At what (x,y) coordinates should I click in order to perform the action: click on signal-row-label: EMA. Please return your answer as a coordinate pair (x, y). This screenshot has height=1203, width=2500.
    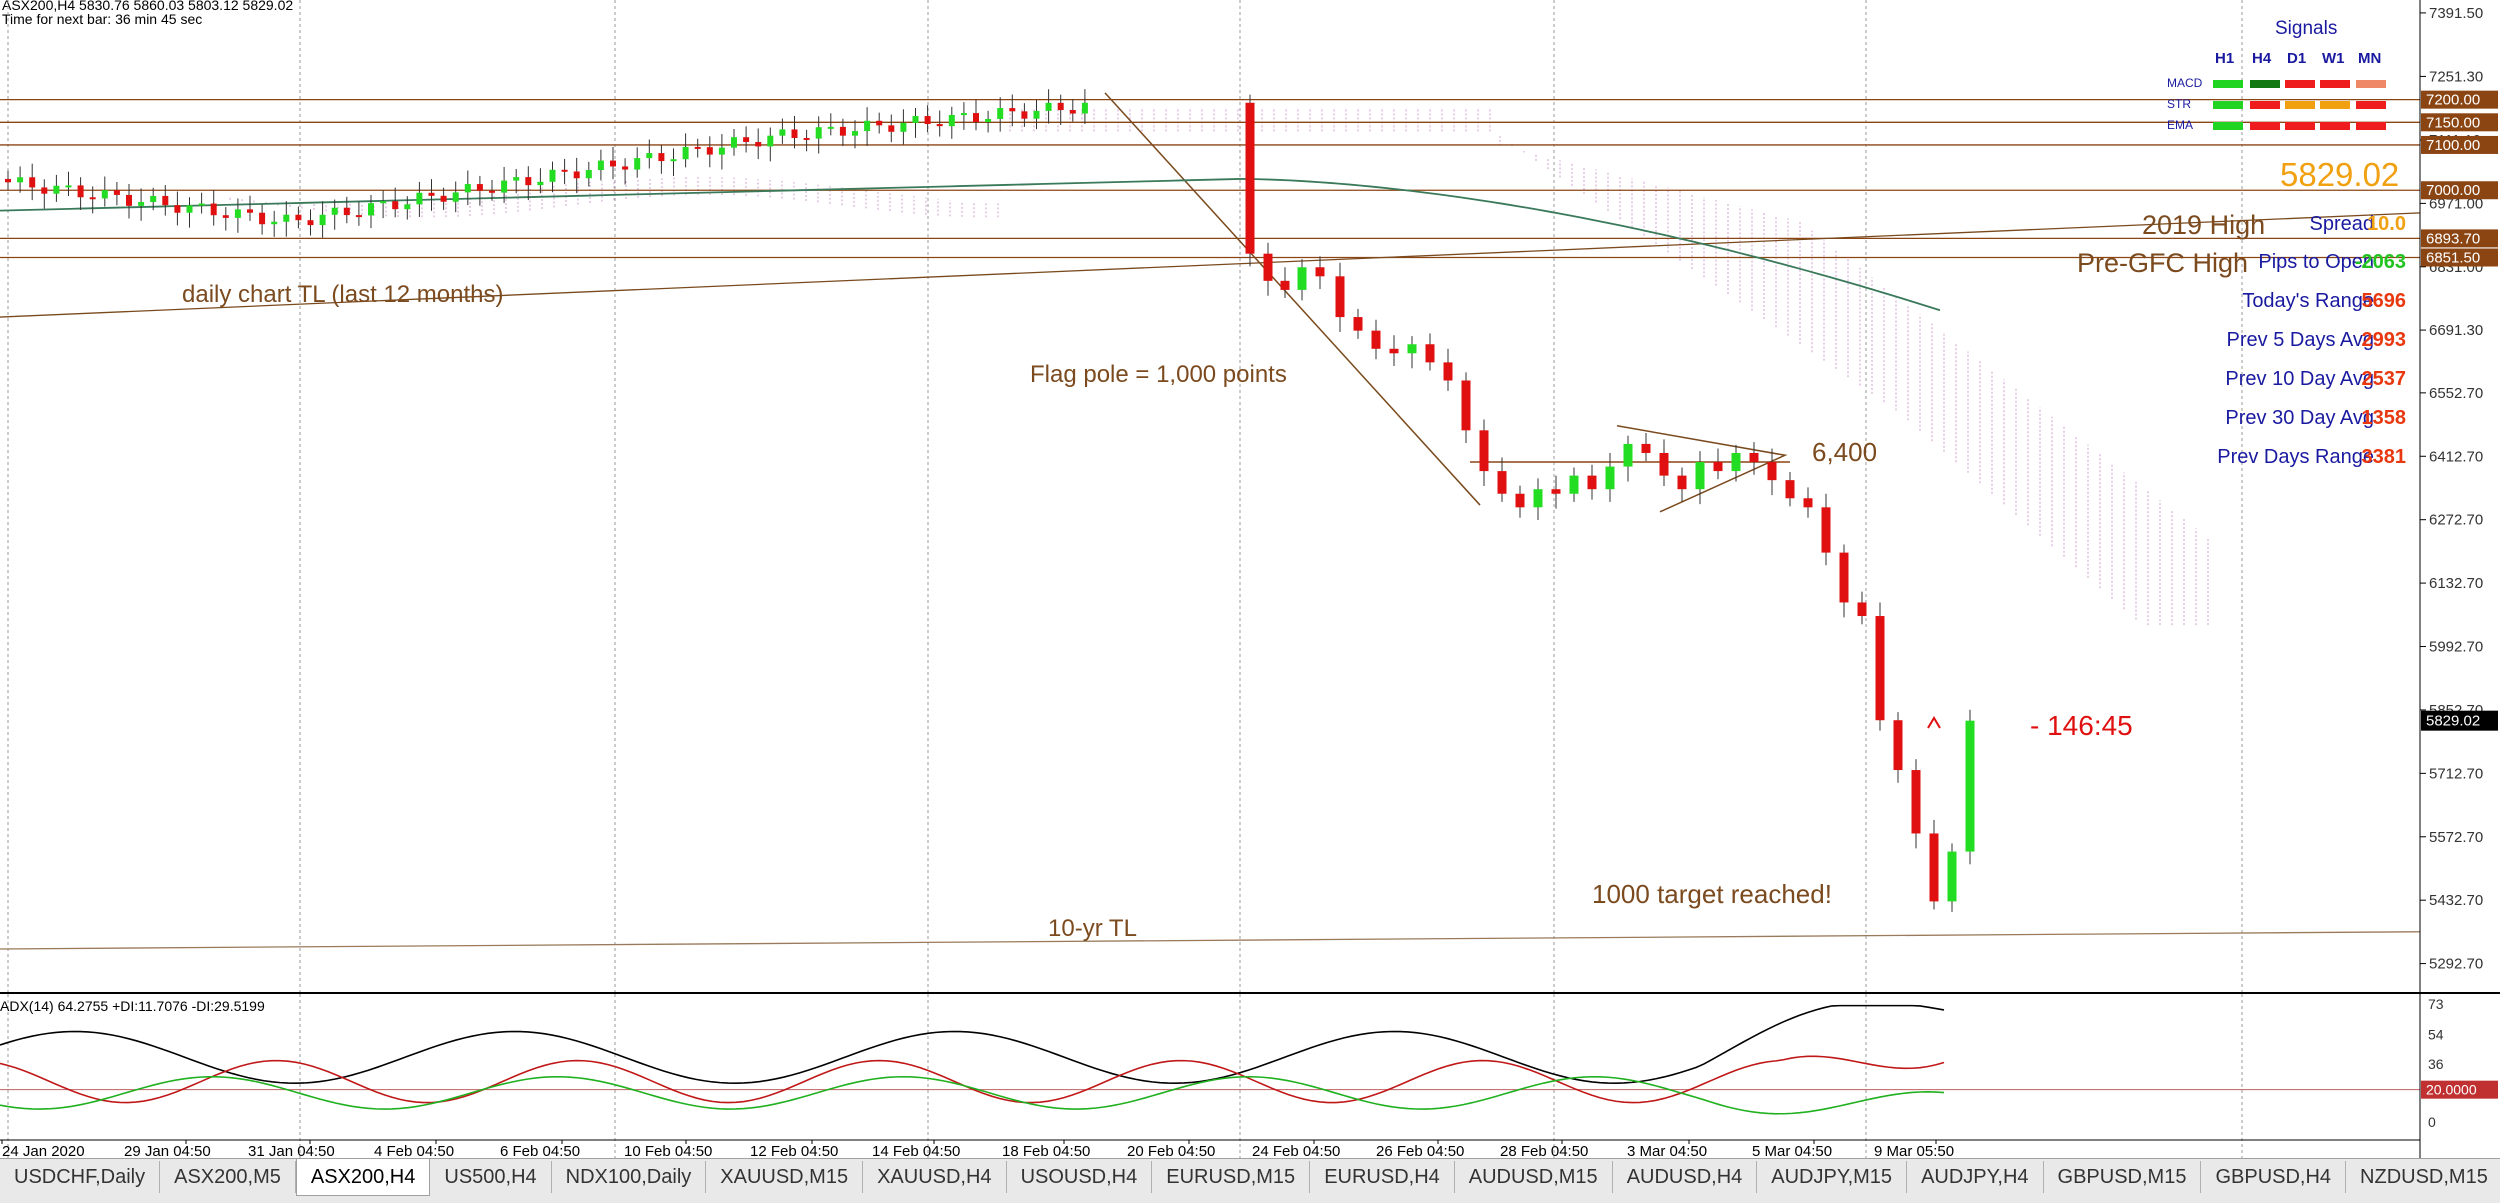
    Looking at the image, I should click on (2180, 125).